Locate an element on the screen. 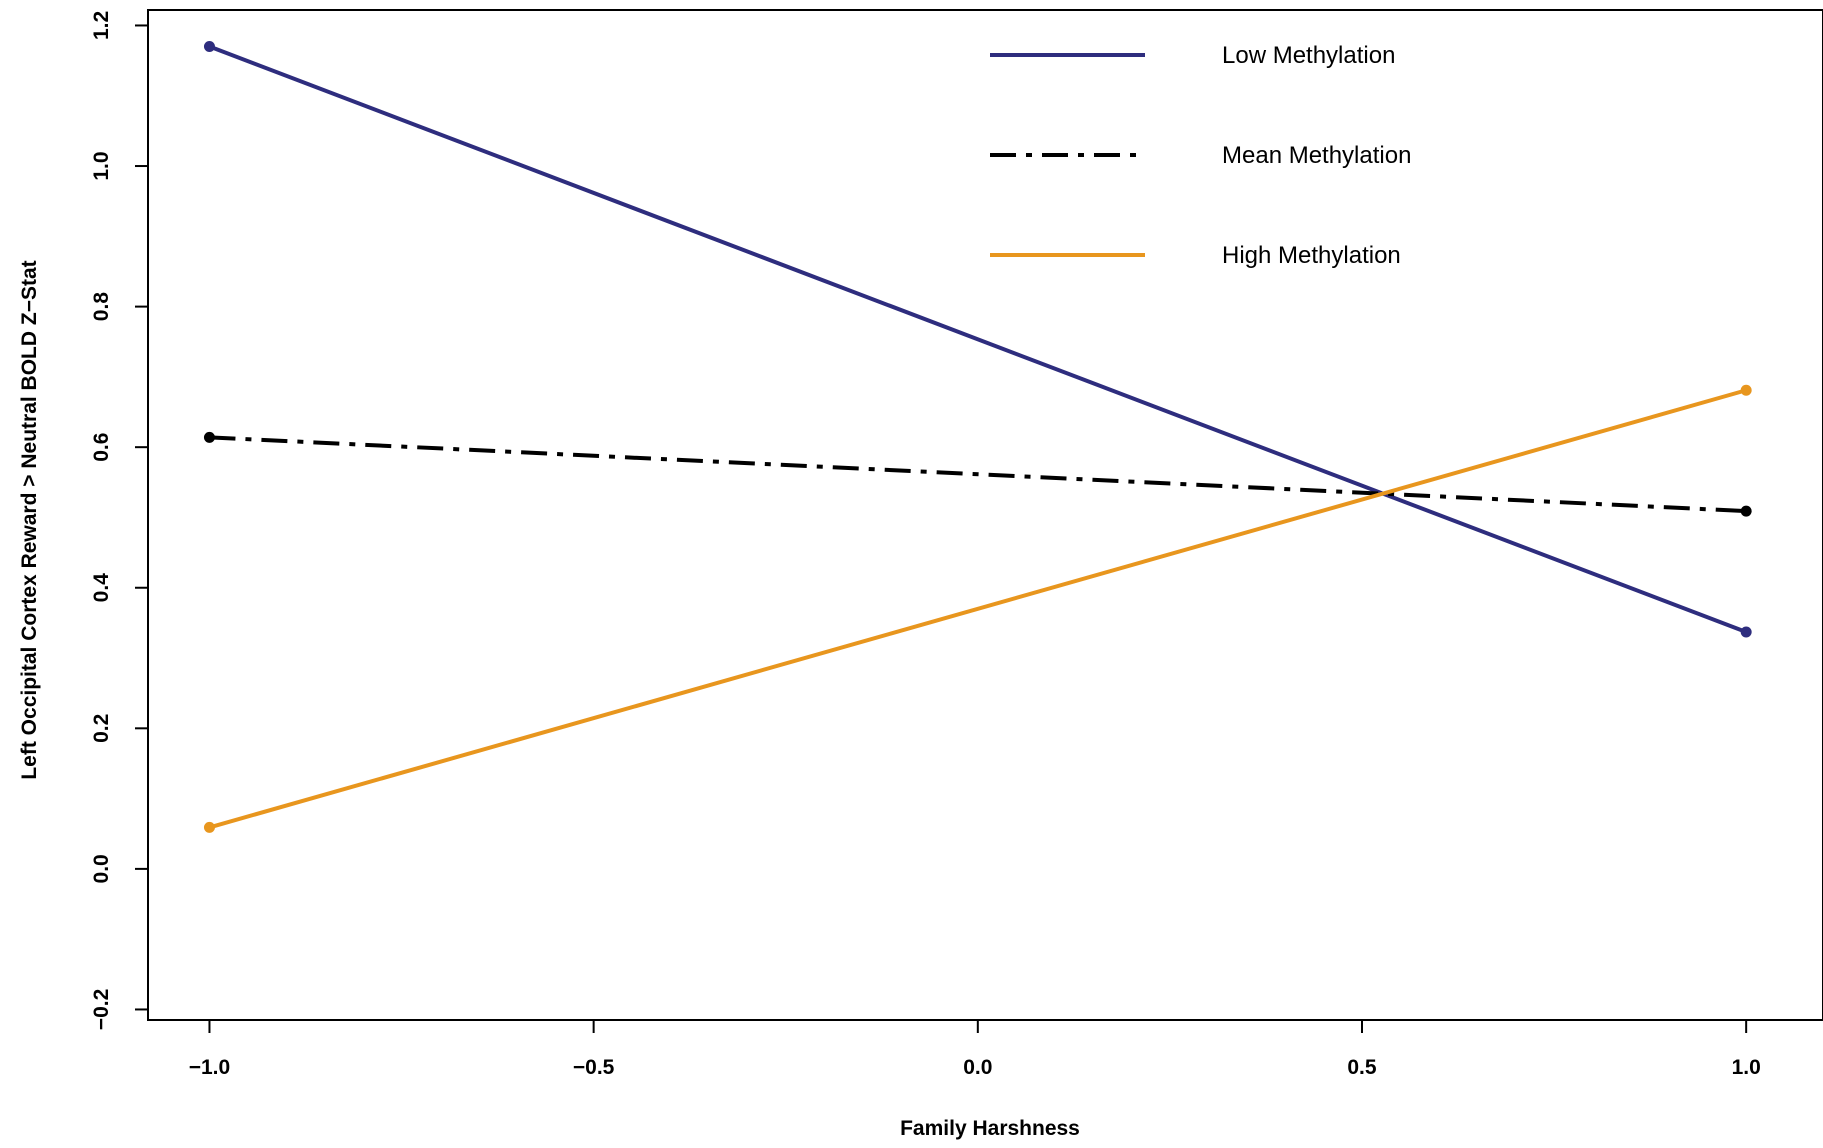 This screenshot has width=1823, height=1148. y-tick-label: 0.6 is located at coordinates (101, 447).